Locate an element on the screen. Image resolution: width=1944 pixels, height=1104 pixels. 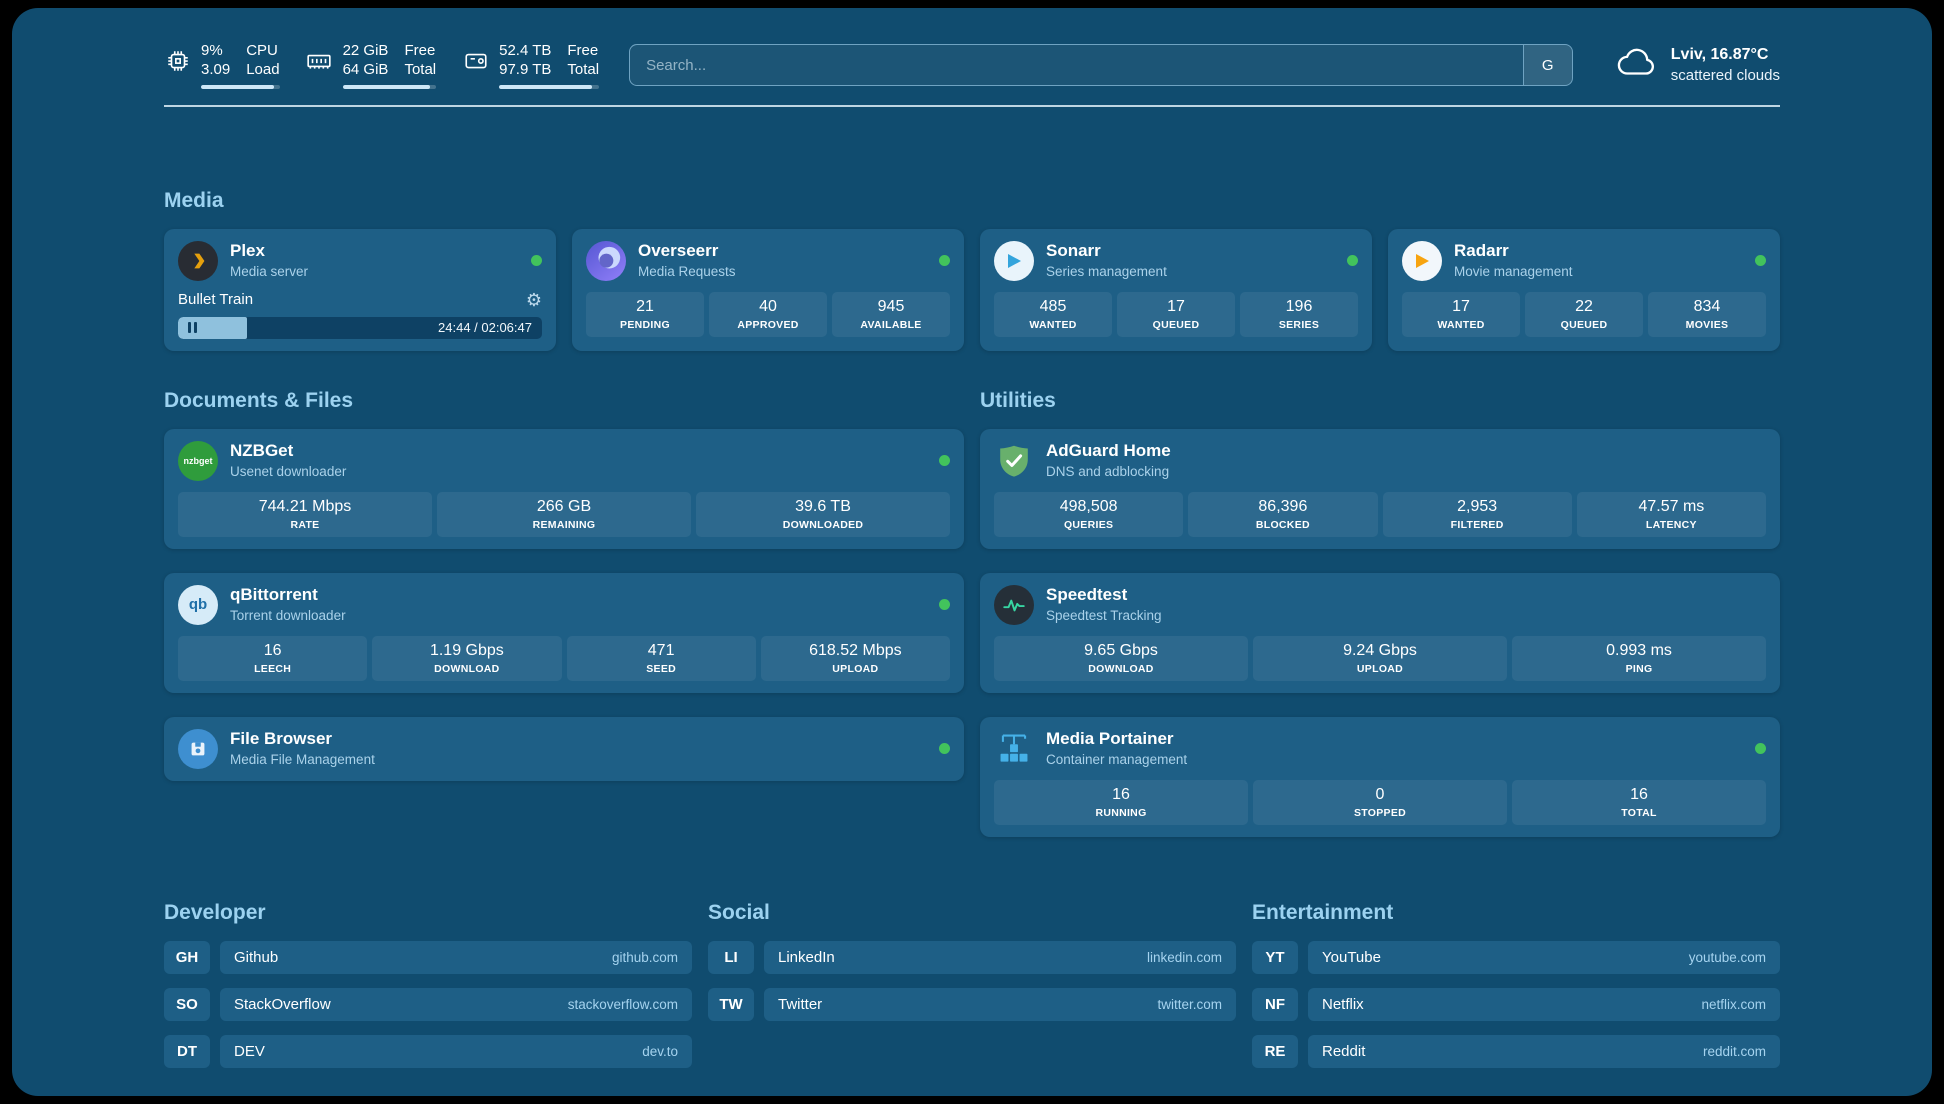
bookmark-row-reddit: RE Reddit reddit.com is located at coordinates (1516, 1051).